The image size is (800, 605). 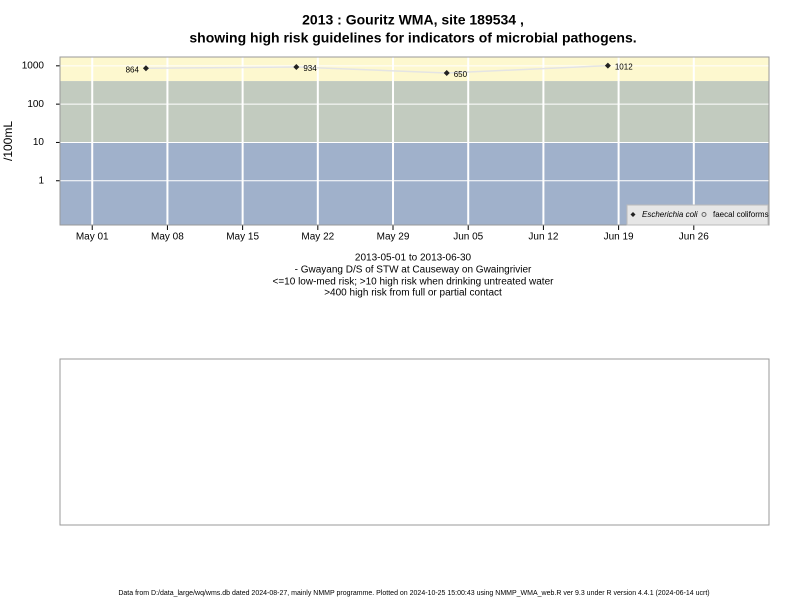 What do you see at coordinates (8, 141) in the screenshot?
I see `y-axis-label: /100mL` at bounding box center [8, 141].